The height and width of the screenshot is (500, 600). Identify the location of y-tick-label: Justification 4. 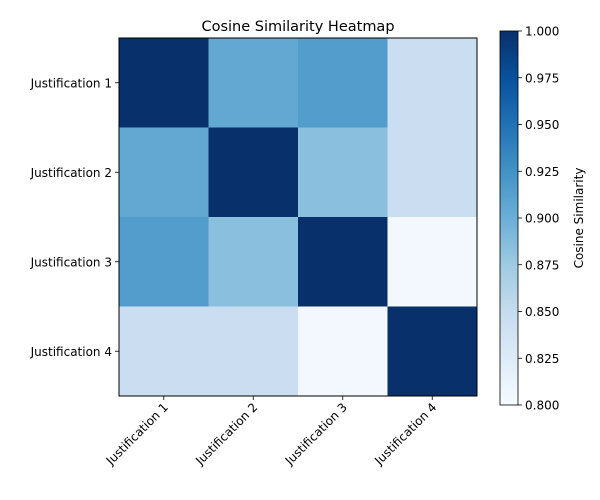
(71, 352).